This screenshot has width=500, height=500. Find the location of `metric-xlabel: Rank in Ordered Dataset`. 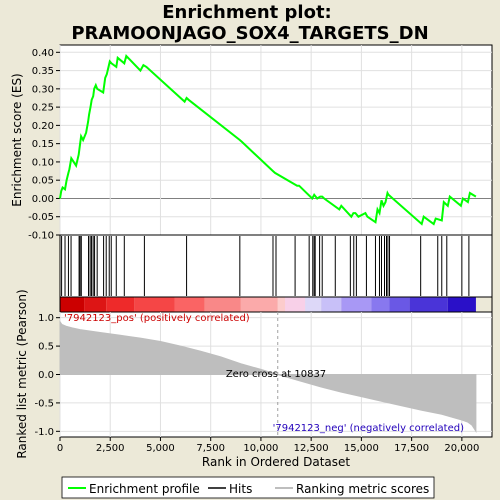

metric-xlabel: Rank in Ordered Dataset is located at coordinates (276, 462).